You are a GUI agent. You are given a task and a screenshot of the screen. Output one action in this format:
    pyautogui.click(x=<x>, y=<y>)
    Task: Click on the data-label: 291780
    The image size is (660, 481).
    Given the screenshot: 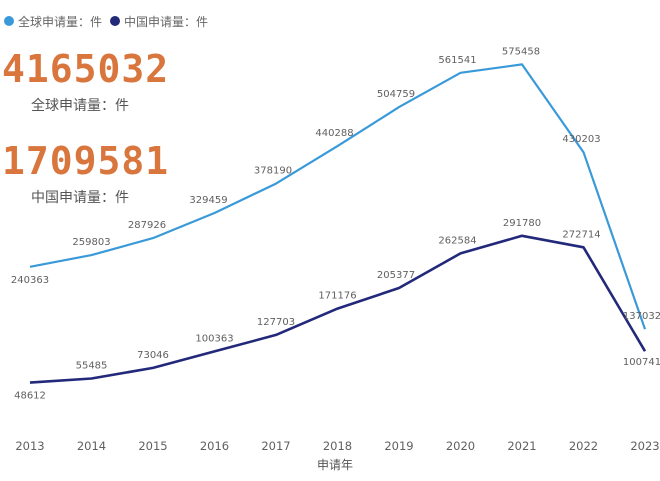 What is the action you would take?
    pyautogui.click(x=522, y=223)
    